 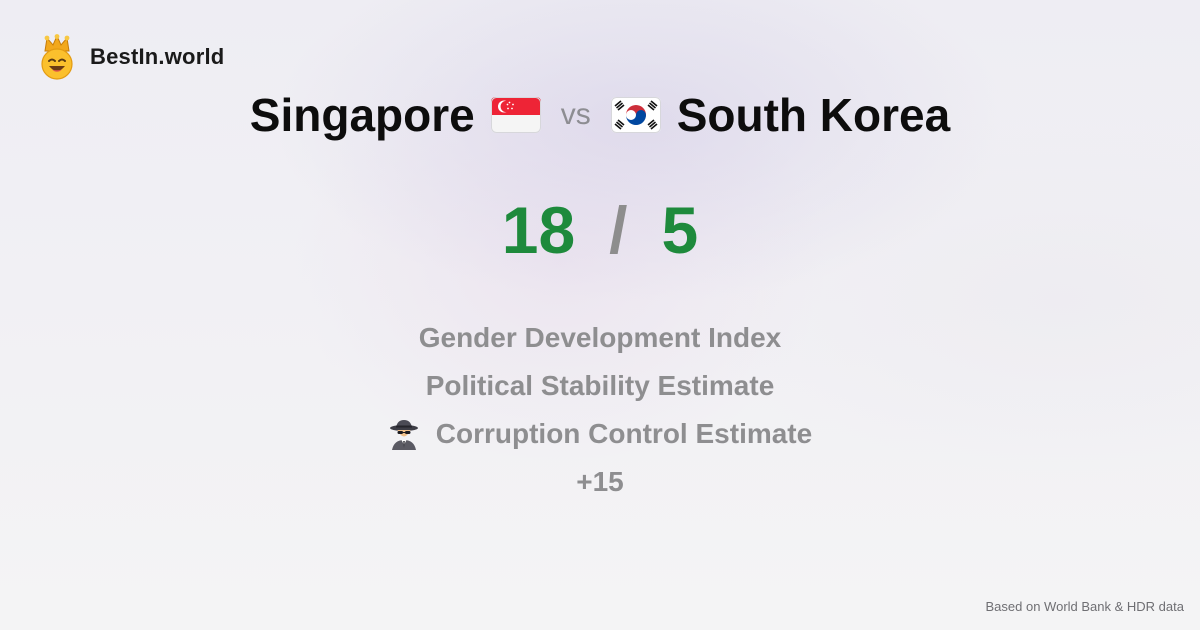 I want to click on vs-label: vs, so click(x=575, y=114).